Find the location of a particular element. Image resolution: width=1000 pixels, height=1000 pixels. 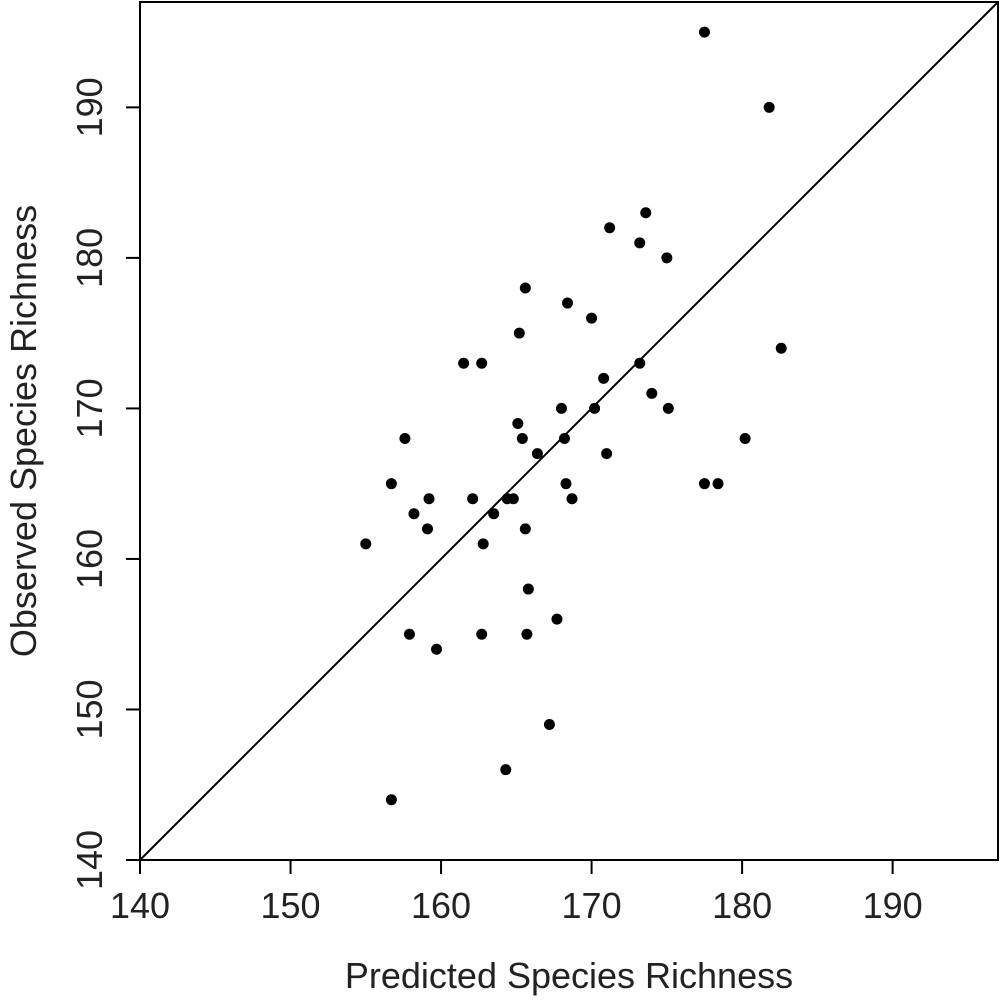

x-tick-label: 190 is located at coordinates (893, 905).